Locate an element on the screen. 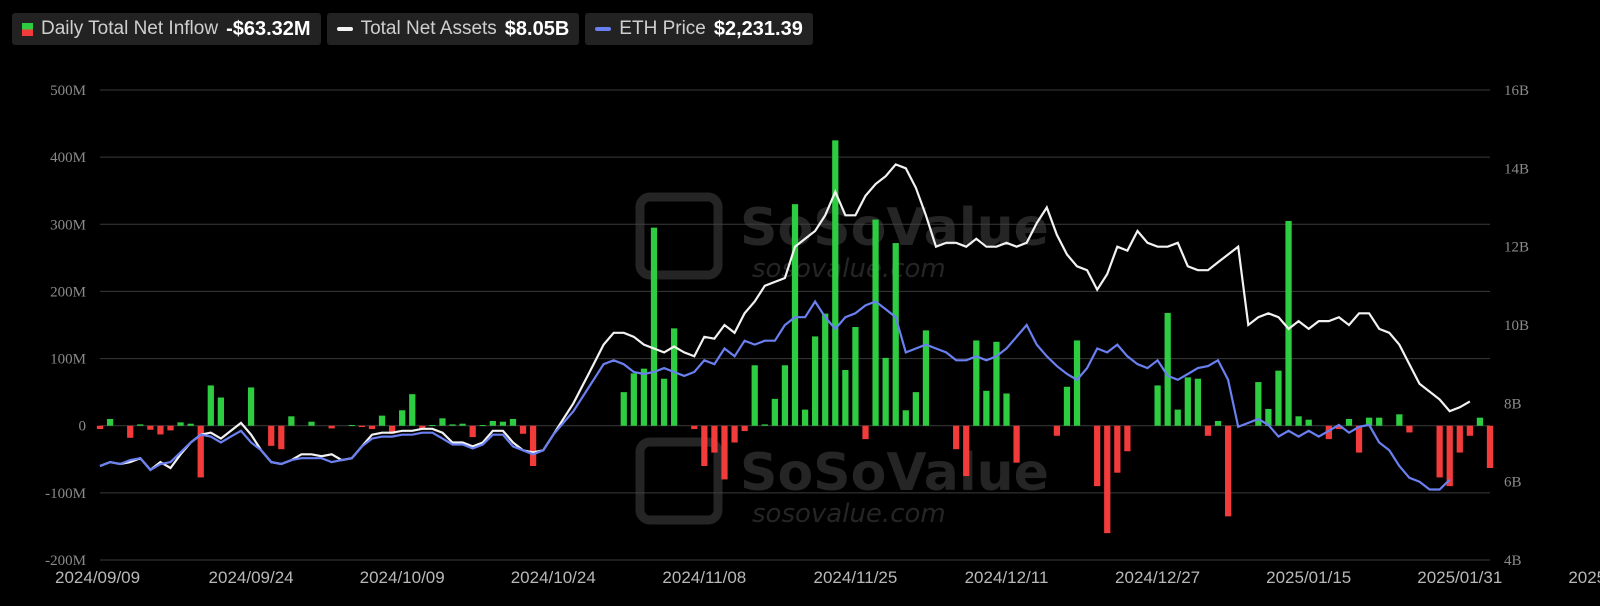 The height and width of the screenshot is (606, 1600). legend-price: ETH Price $2,231.39 is located at coordinates (699, 29).